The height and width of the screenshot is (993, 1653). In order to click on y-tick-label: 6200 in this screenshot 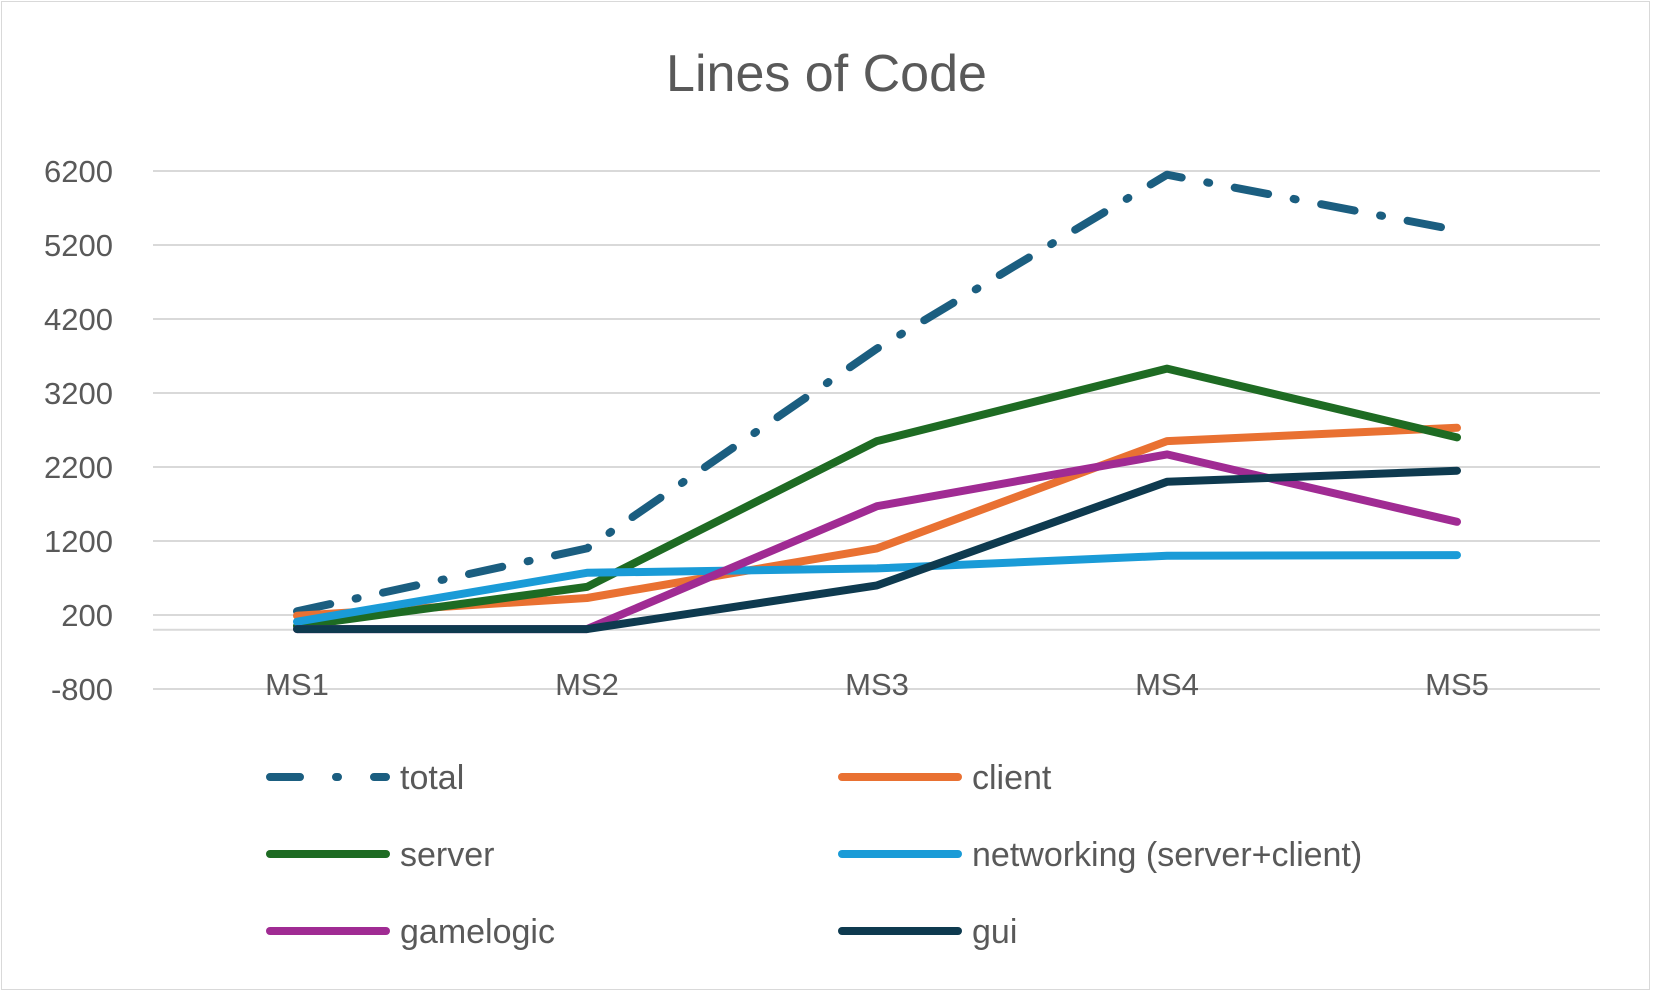, I will do `click(78, 171)`.